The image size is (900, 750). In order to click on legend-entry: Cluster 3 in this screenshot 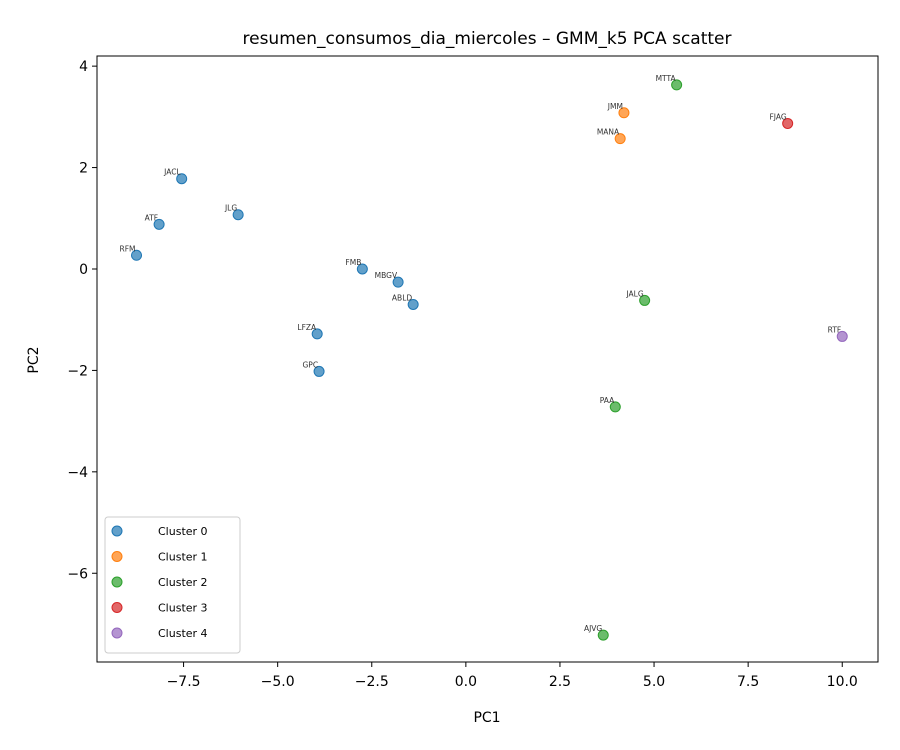, I will do `click(183, 608)`.